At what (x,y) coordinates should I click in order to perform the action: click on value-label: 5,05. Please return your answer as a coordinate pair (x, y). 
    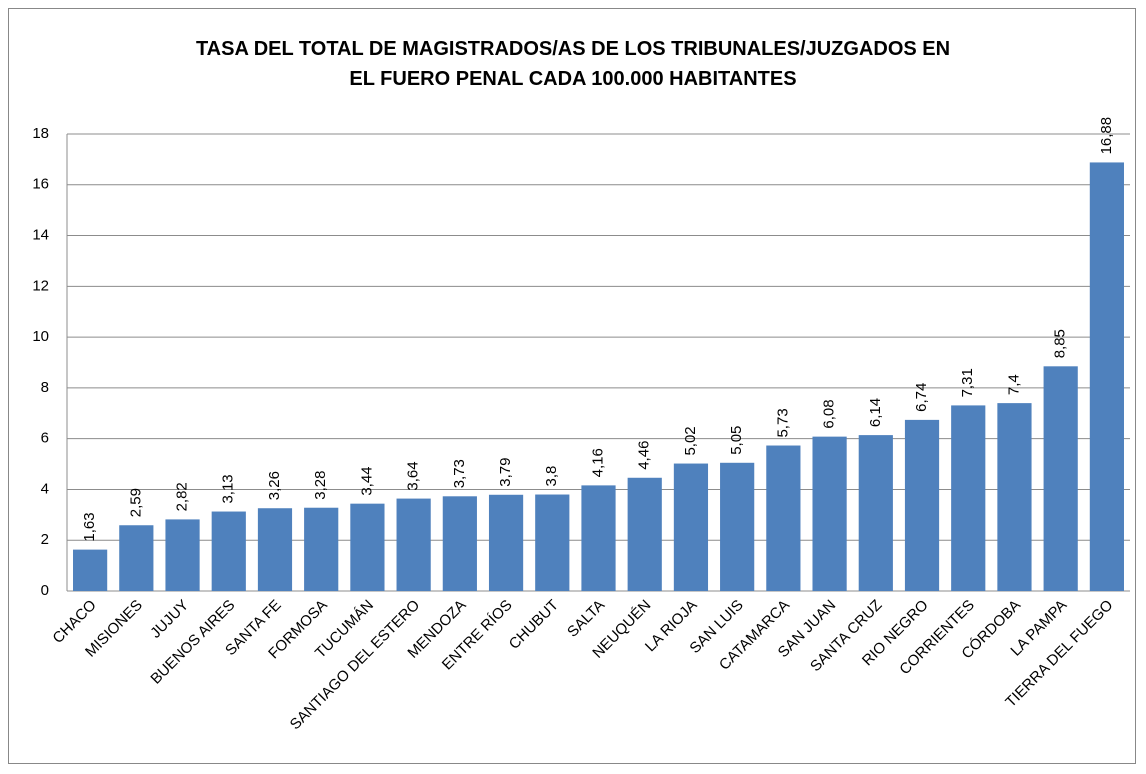
    Looking at the image, I should click on (736, 440).